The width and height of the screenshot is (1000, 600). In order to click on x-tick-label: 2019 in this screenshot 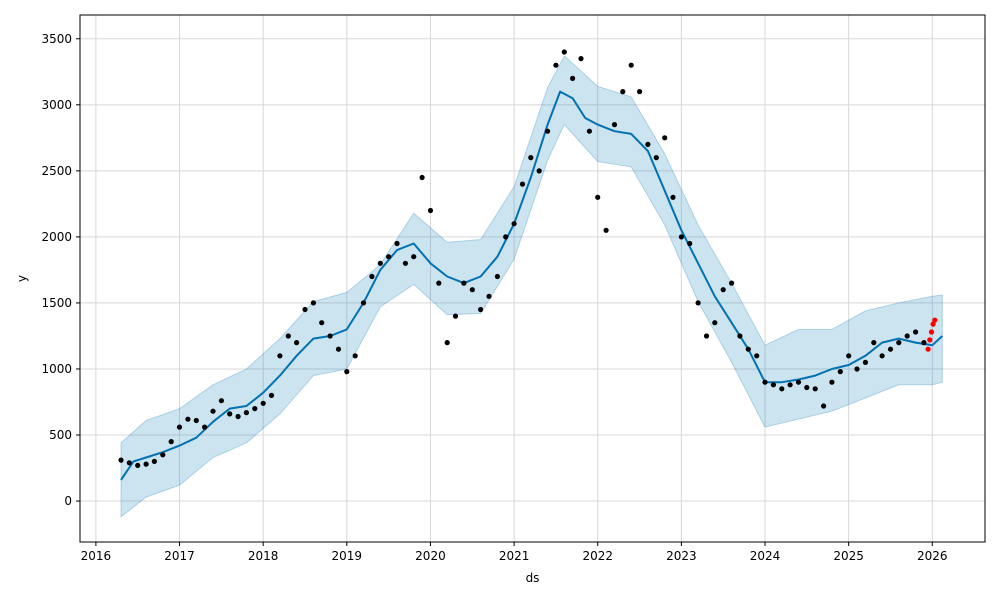, I will do `click(347, 556)`.